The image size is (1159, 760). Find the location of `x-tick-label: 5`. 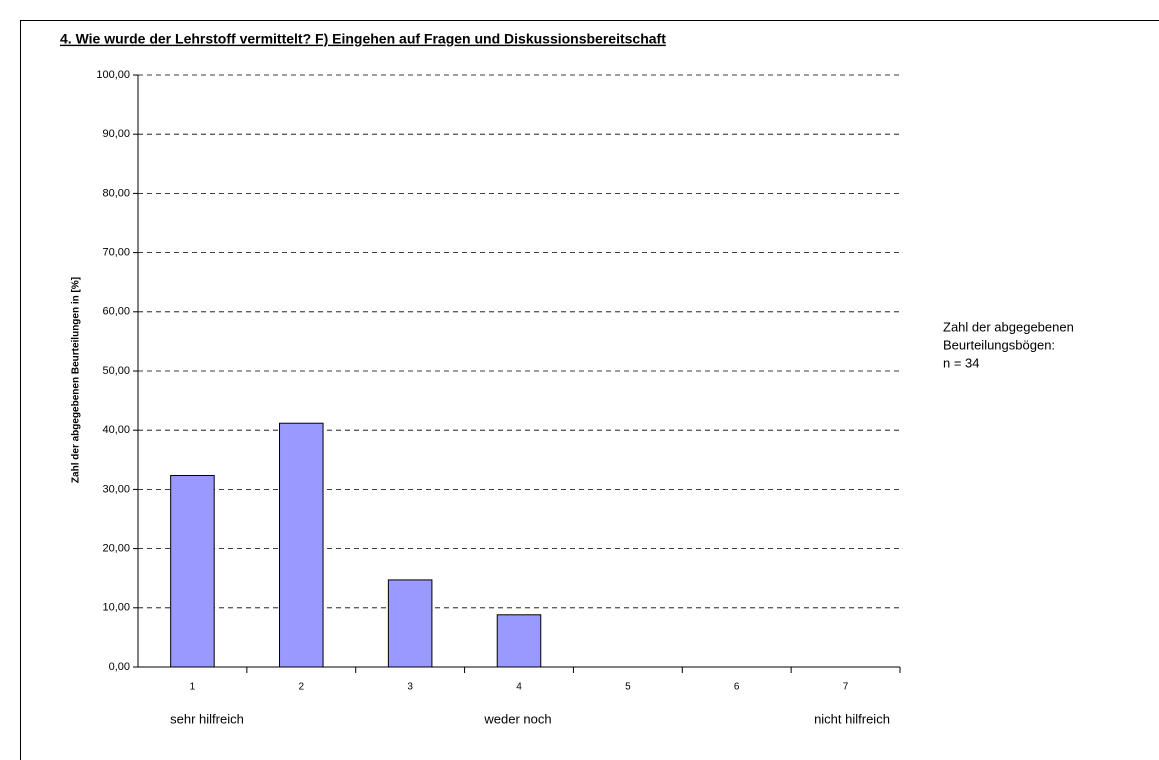

x-tick-label: 5 is located at coordinates (628, 687).